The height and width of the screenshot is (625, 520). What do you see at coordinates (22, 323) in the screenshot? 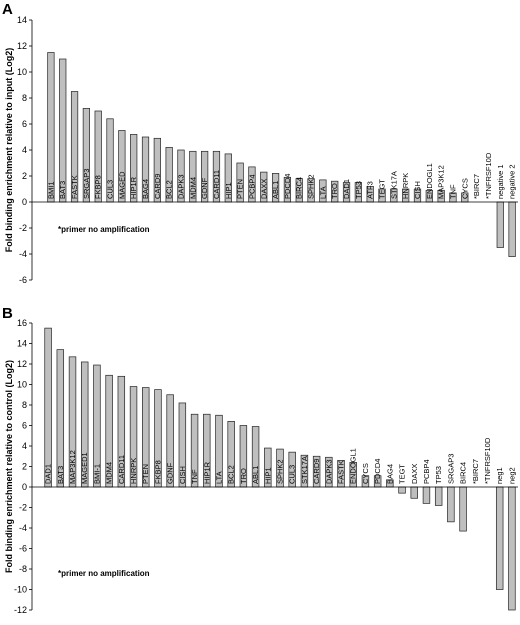
I see `y-tick-label: 16` at bounding box center [22, 323].